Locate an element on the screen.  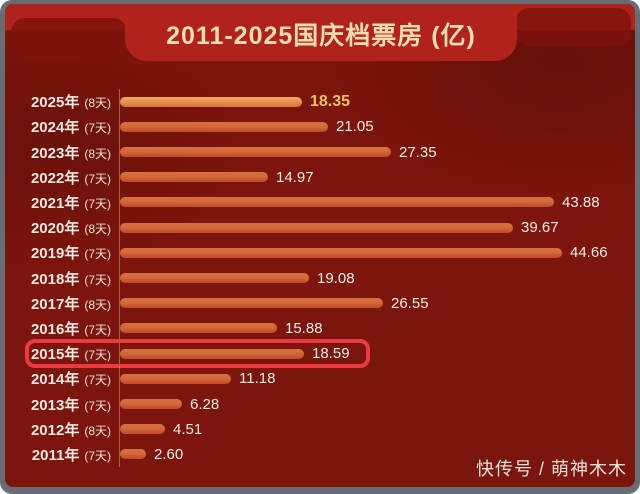
bar-track: 18.59 is located at coordinates (376, 354).